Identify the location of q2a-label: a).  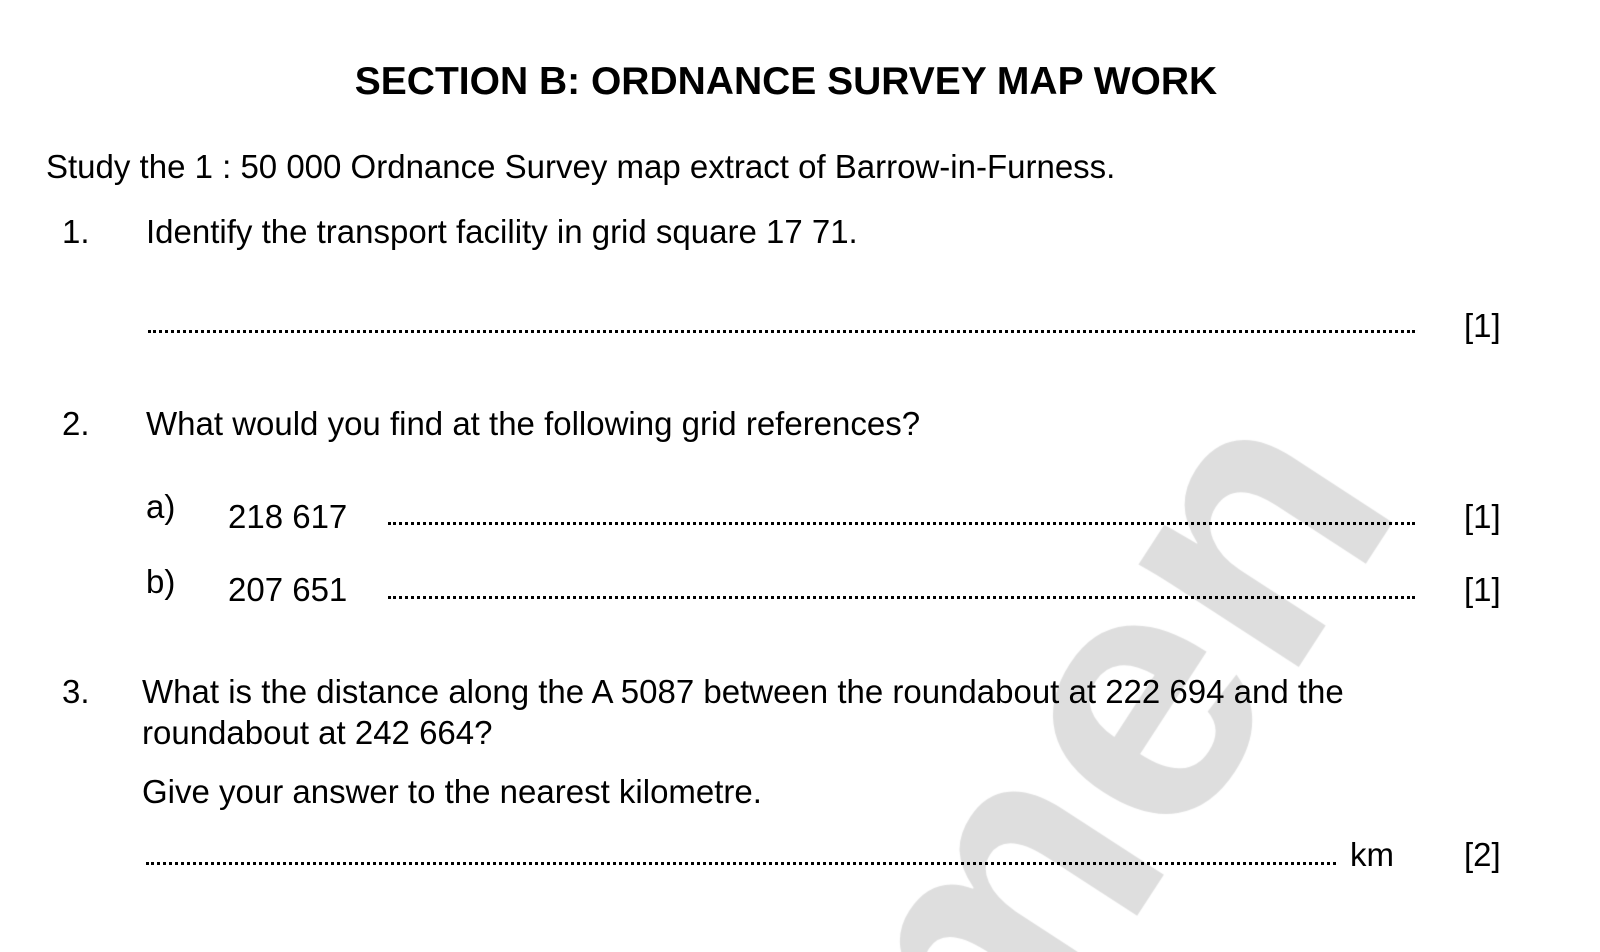
(161, 506).